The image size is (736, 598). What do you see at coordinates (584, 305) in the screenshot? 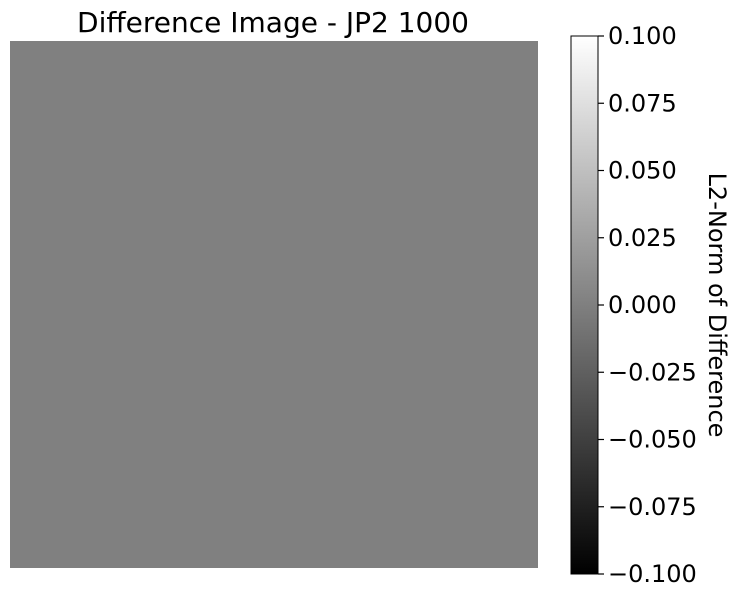
I see `colorbar` at bounding box center [584, 305].